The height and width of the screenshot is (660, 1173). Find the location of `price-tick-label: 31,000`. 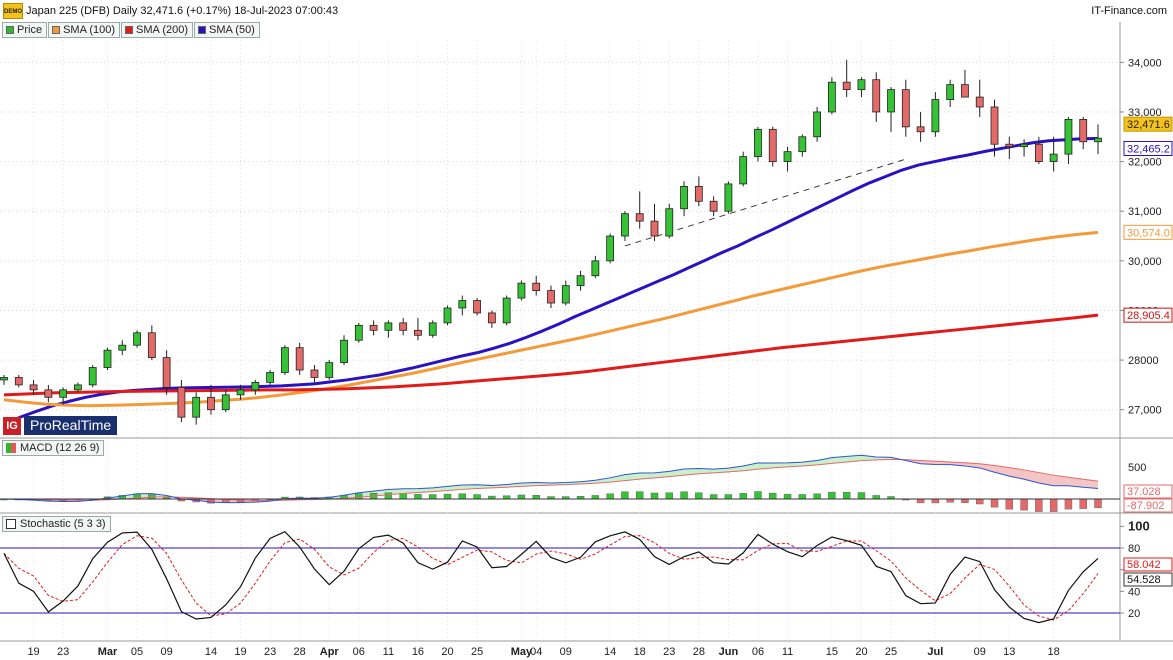

price-tick-label: 31,000 is located at coordinates (1145, 212).